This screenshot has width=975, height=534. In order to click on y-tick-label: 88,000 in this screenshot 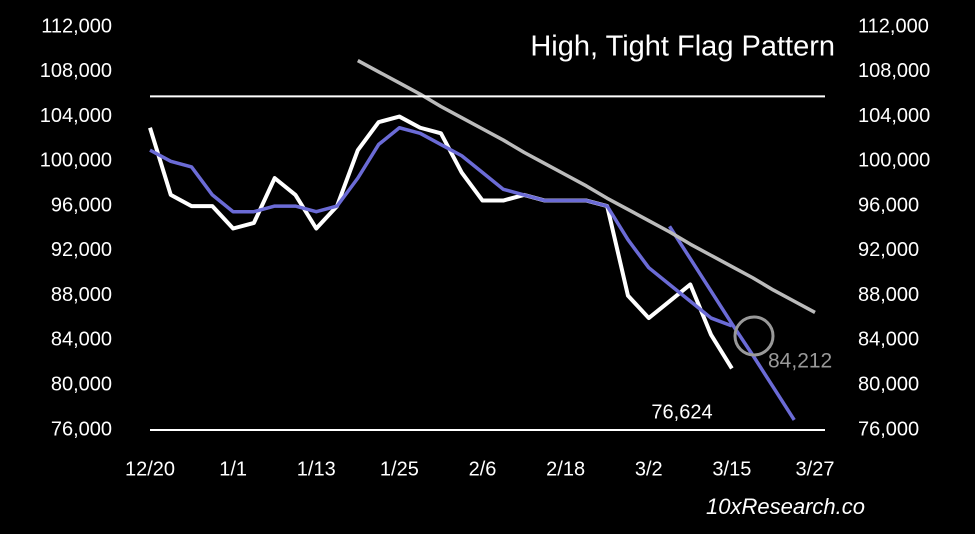, I will do `click(81, 295)`.